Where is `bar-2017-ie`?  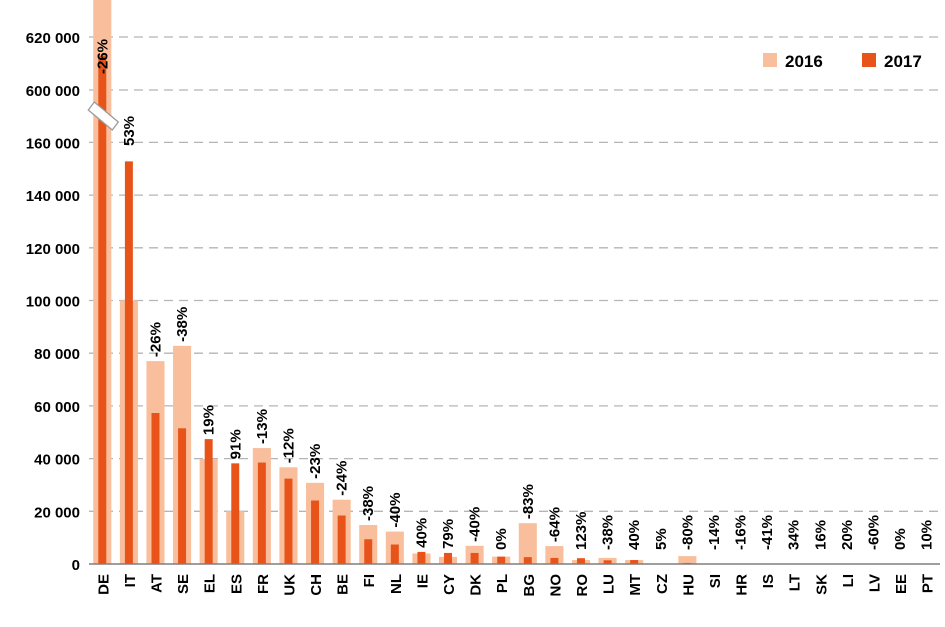 bar-2017-ie is located at coordinates (421, 557).